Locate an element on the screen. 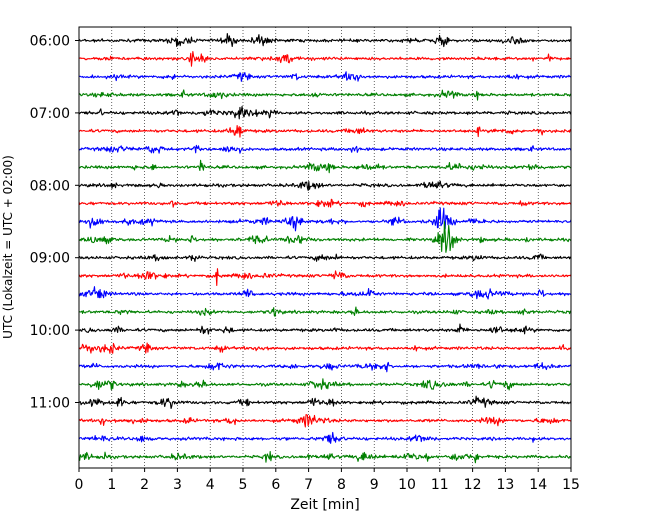 The height and width of the screenshot is (520, 650). x-tick-label: 9 is located at coordinates (374, 485).